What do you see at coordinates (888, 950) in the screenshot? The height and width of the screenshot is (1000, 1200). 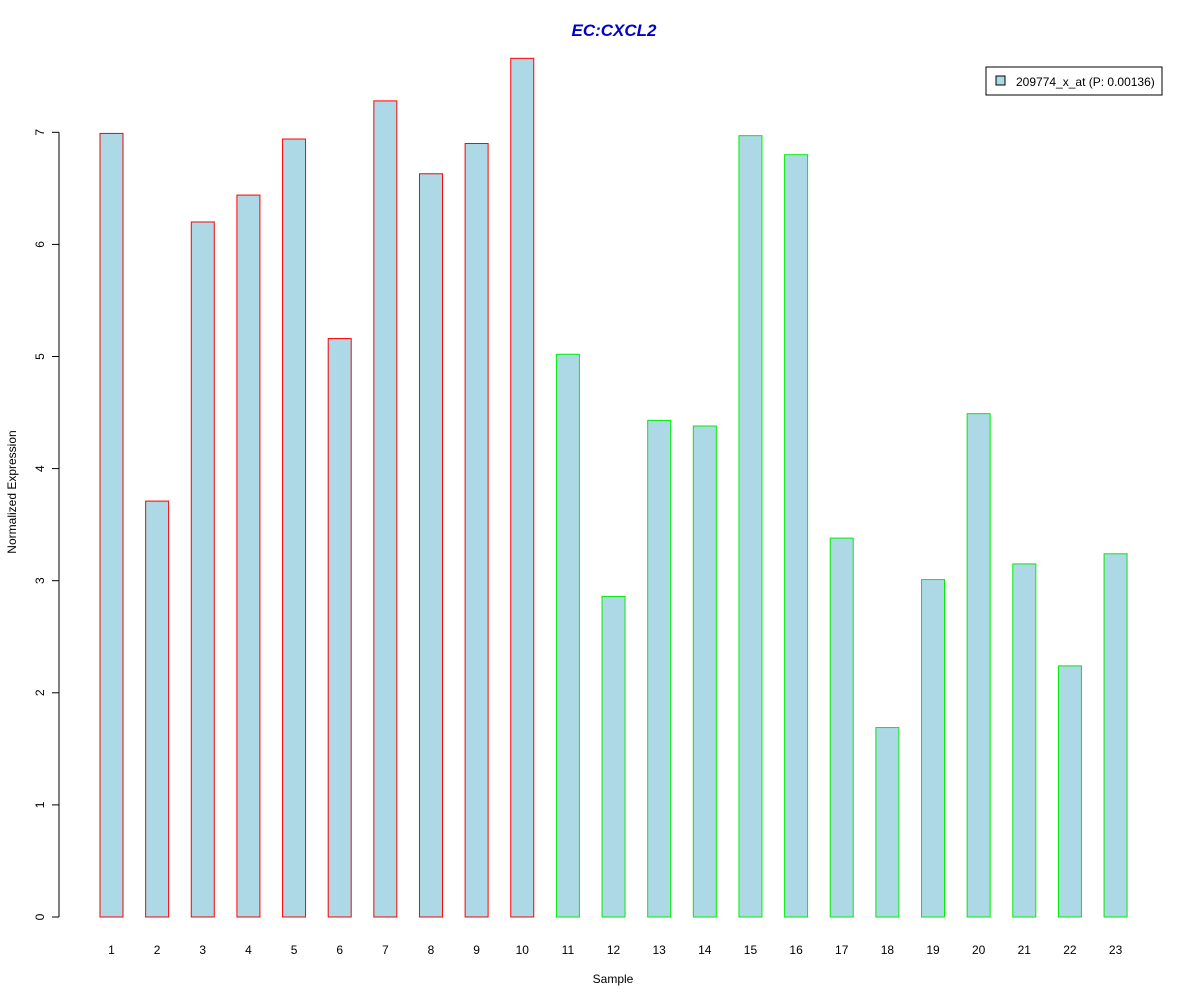 I see `x-tick-label: 18` at bounding box center [888, 950].